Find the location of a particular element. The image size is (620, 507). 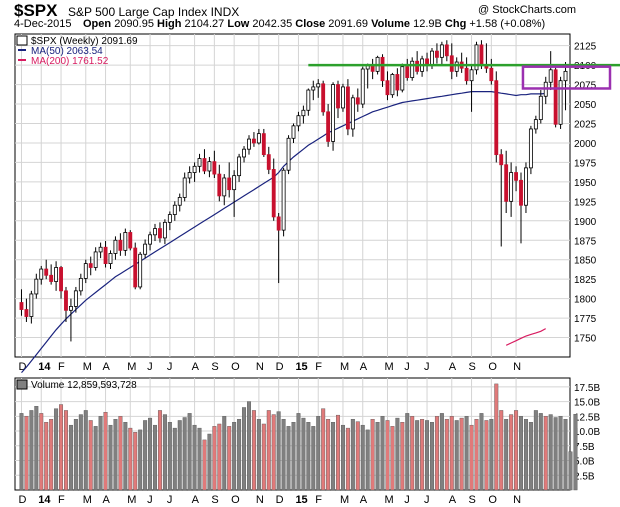

chg-label: Chg is located at coordinates (455, 24).